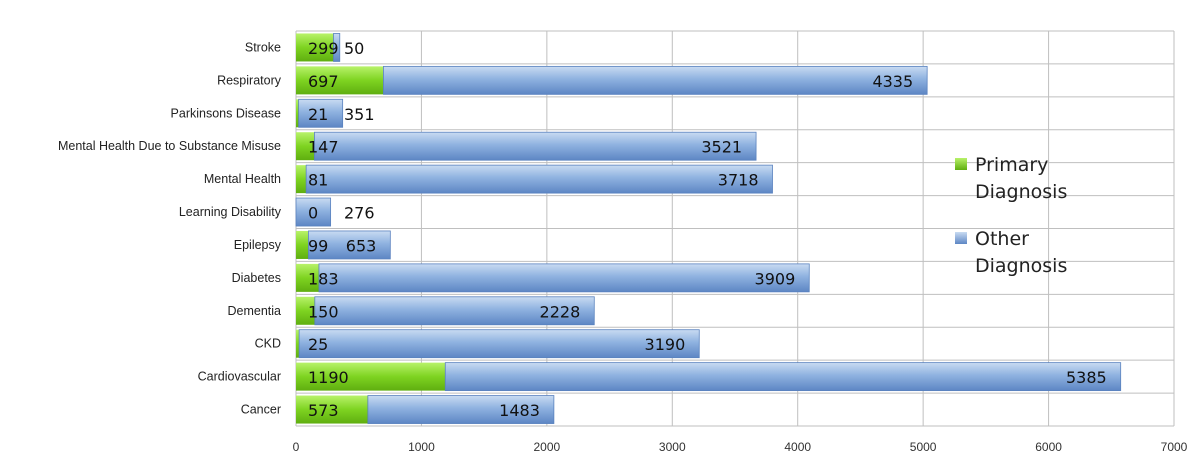 This screenshot has width=1198, height=457. I want to click on legend-swatch-other, so click(961, 238).